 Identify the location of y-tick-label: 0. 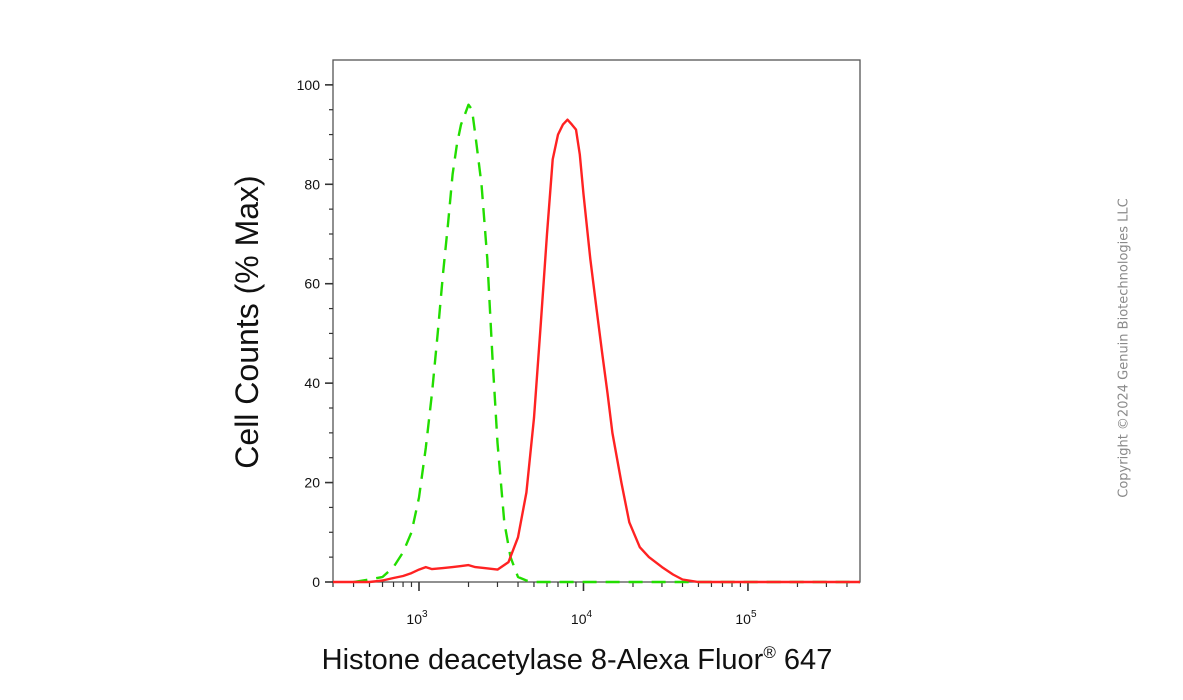
(316, 582).